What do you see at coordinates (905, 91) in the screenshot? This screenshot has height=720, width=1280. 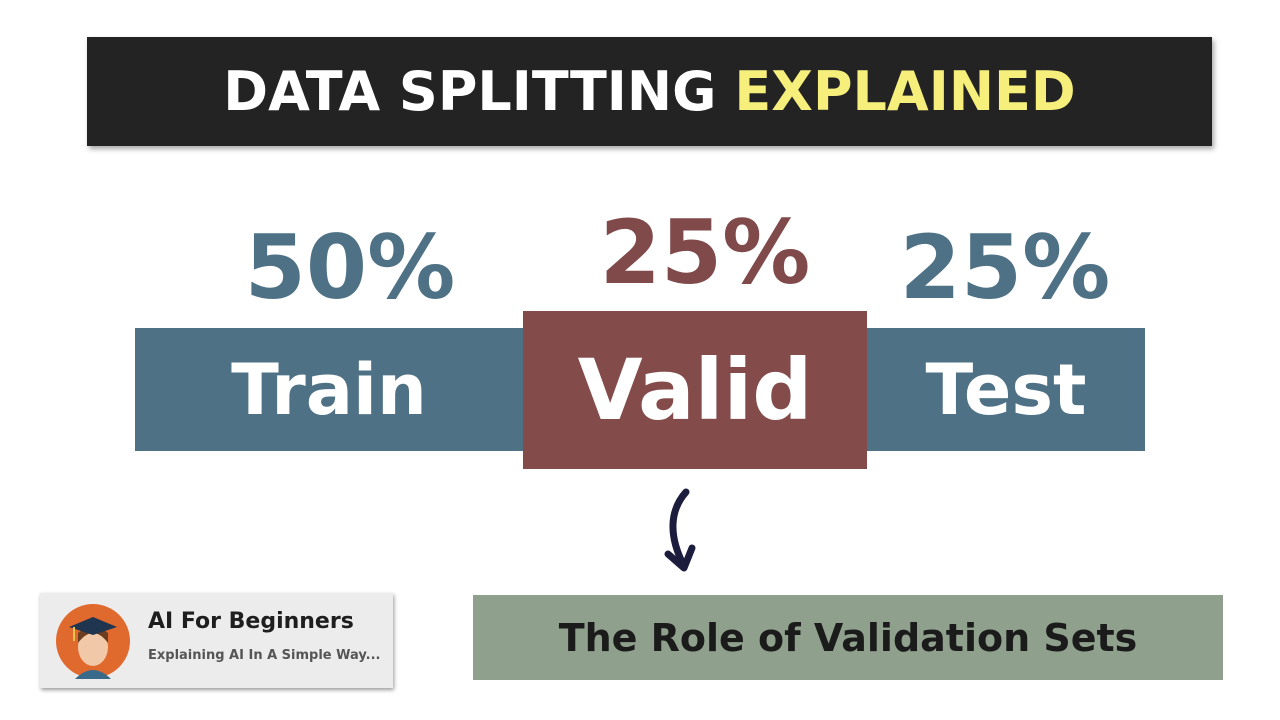 I see `title-highlight: EXPLAINED` at bounding box center [905, 91].